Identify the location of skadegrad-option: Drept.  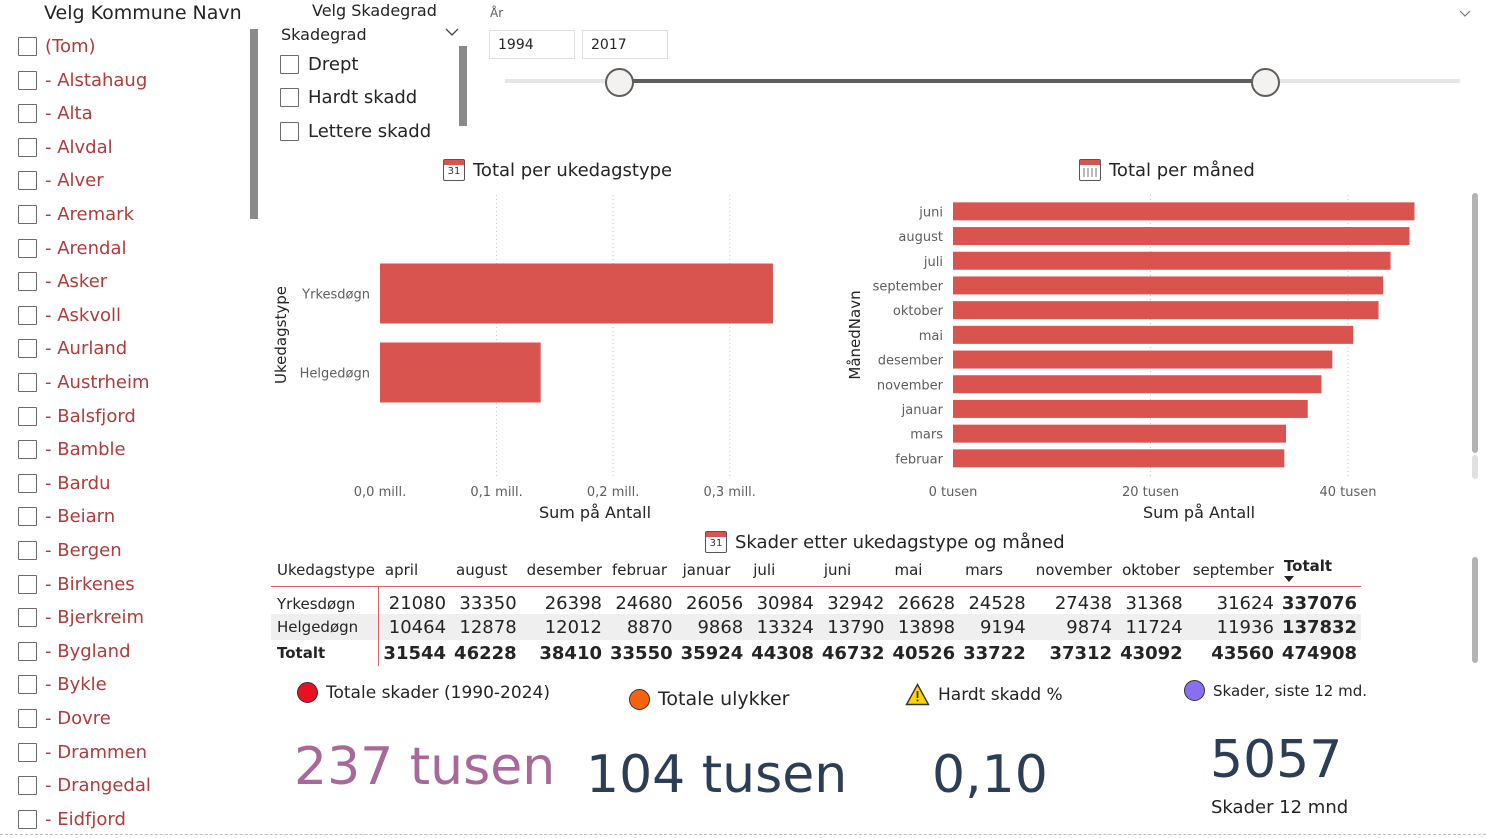
(319, 64).